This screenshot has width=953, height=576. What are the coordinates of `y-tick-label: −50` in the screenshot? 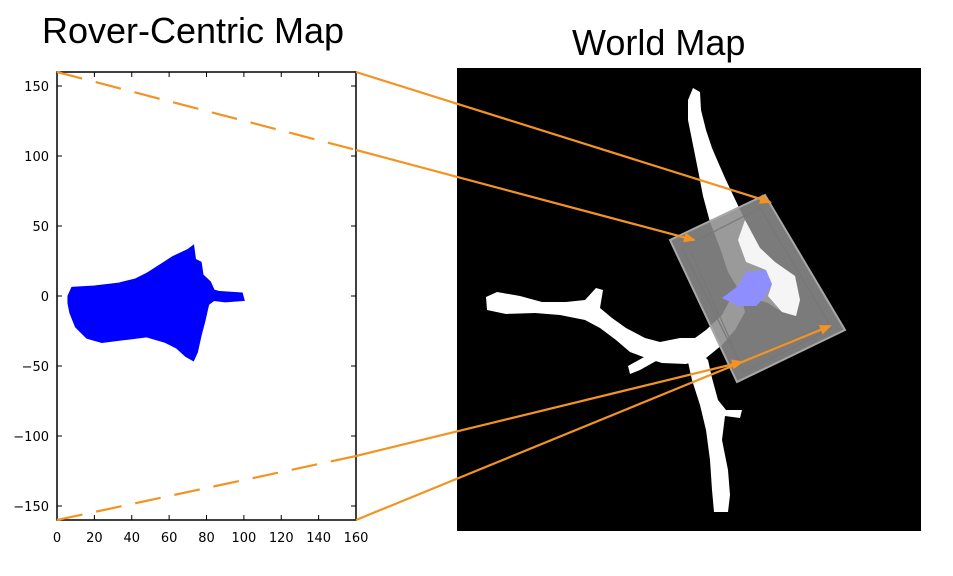 It's located at (35, 367).